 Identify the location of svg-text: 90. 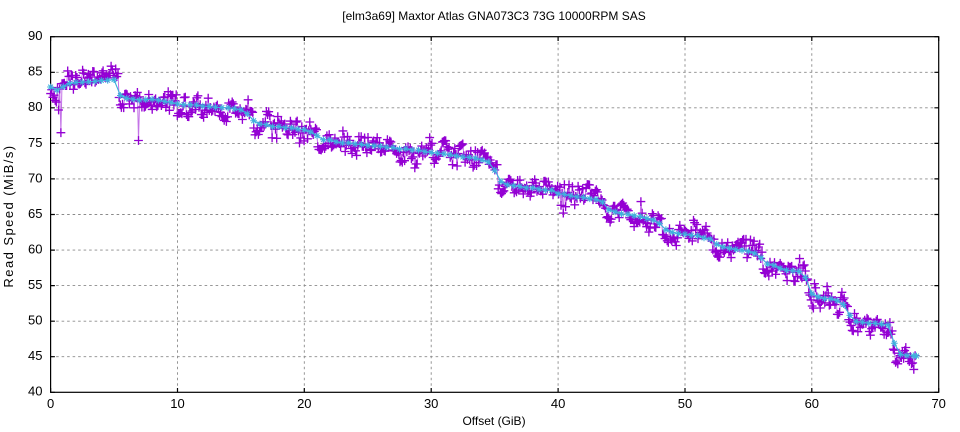
(35, 35).